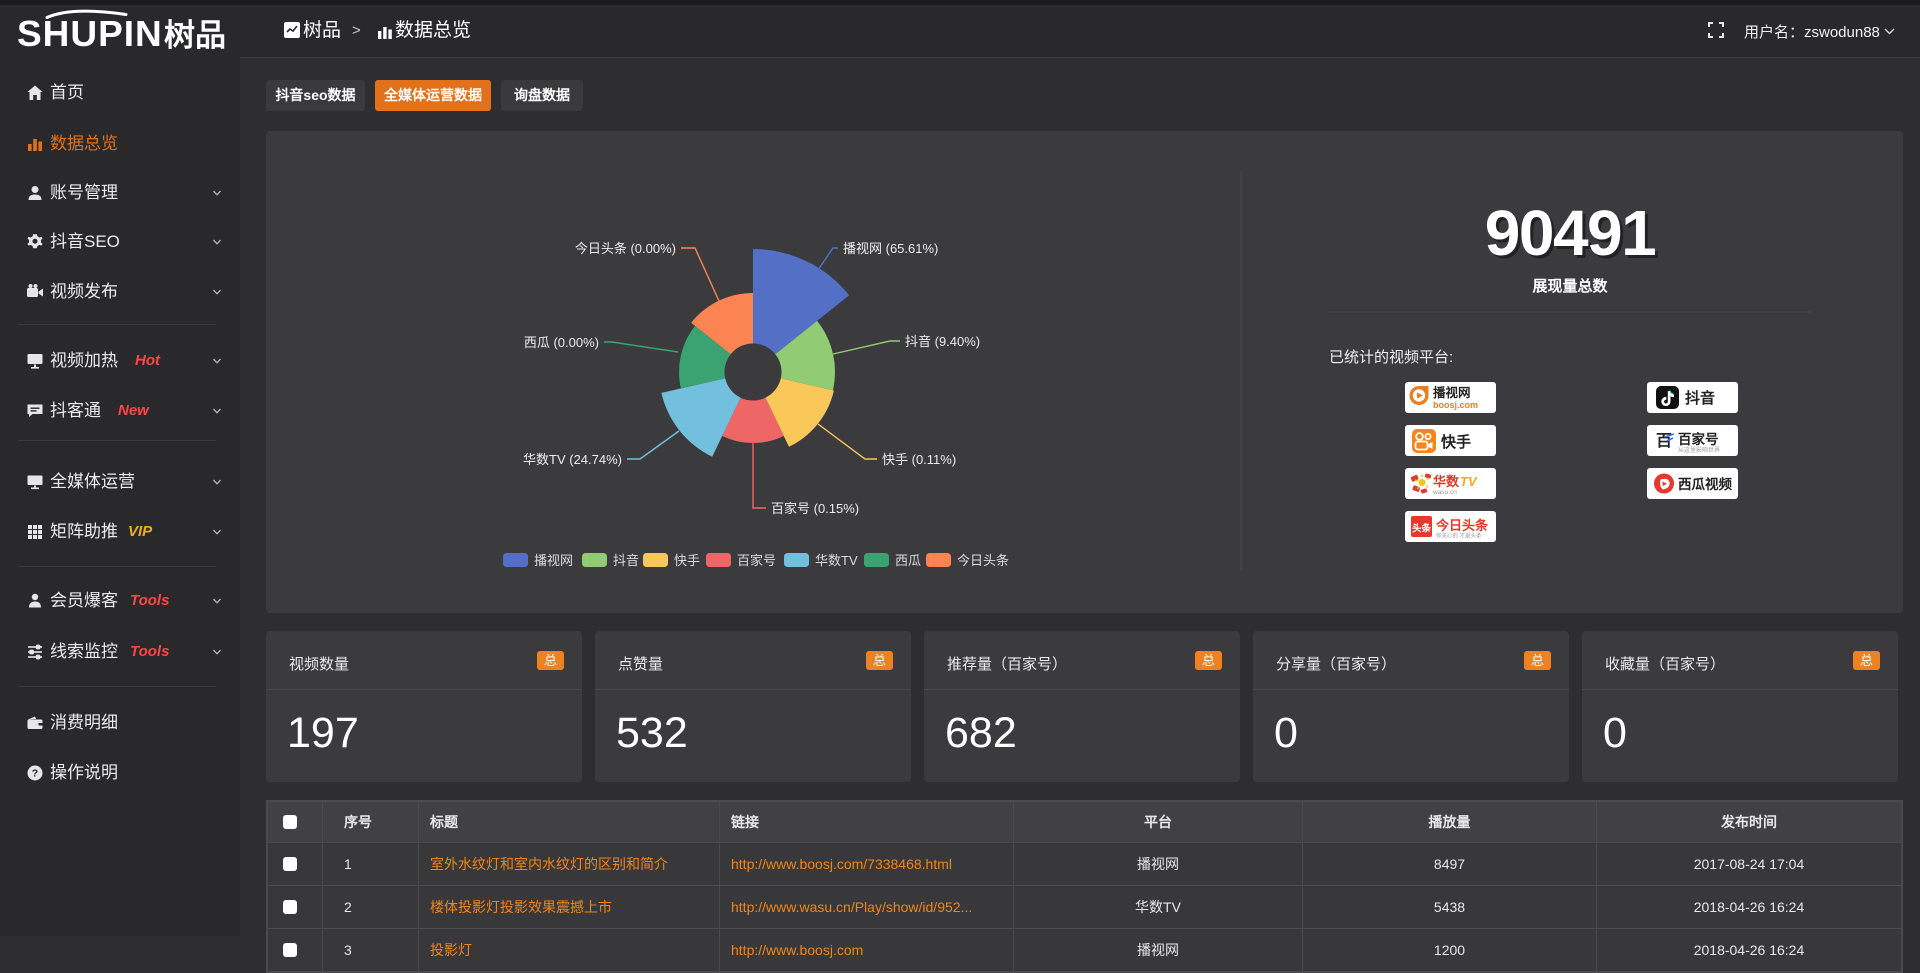  What do you see at coordinates (1422, 529) in the screenshot?
I see `svg-text: 头条` at bounding box center [1422, 529].